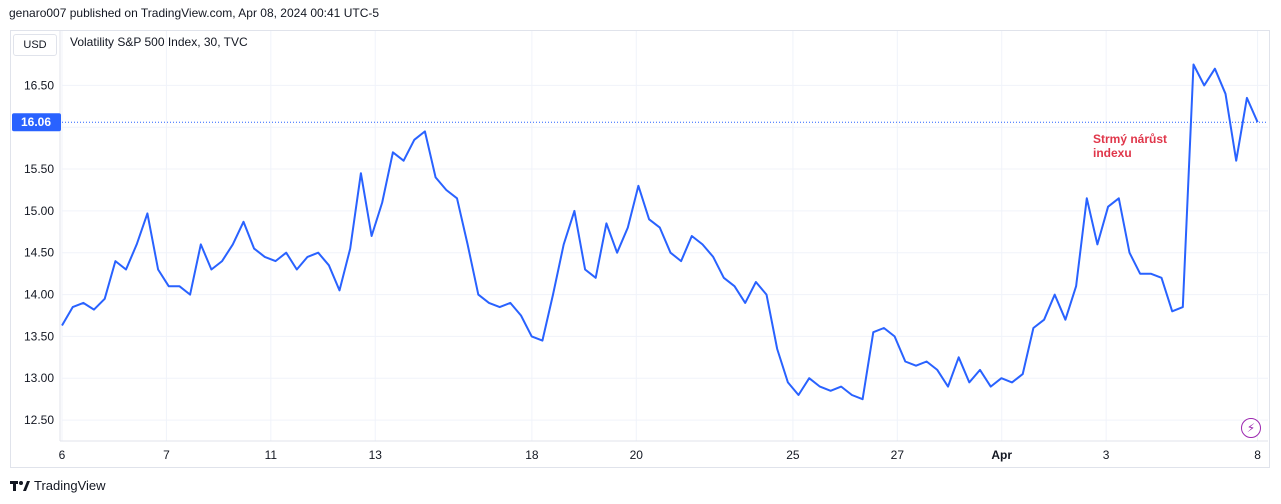 The image size is (1281, 504). What do you see at coordinates (637, 455) in the screenshot?
I see `x-tick-label: 20` at bounding box center [637, 455].